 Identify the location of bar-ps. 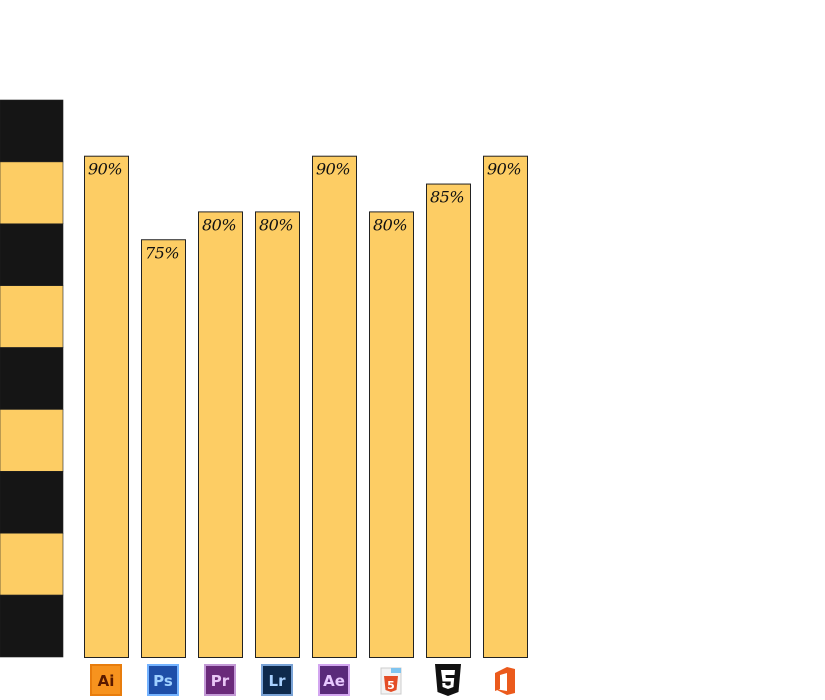
(163, 448).